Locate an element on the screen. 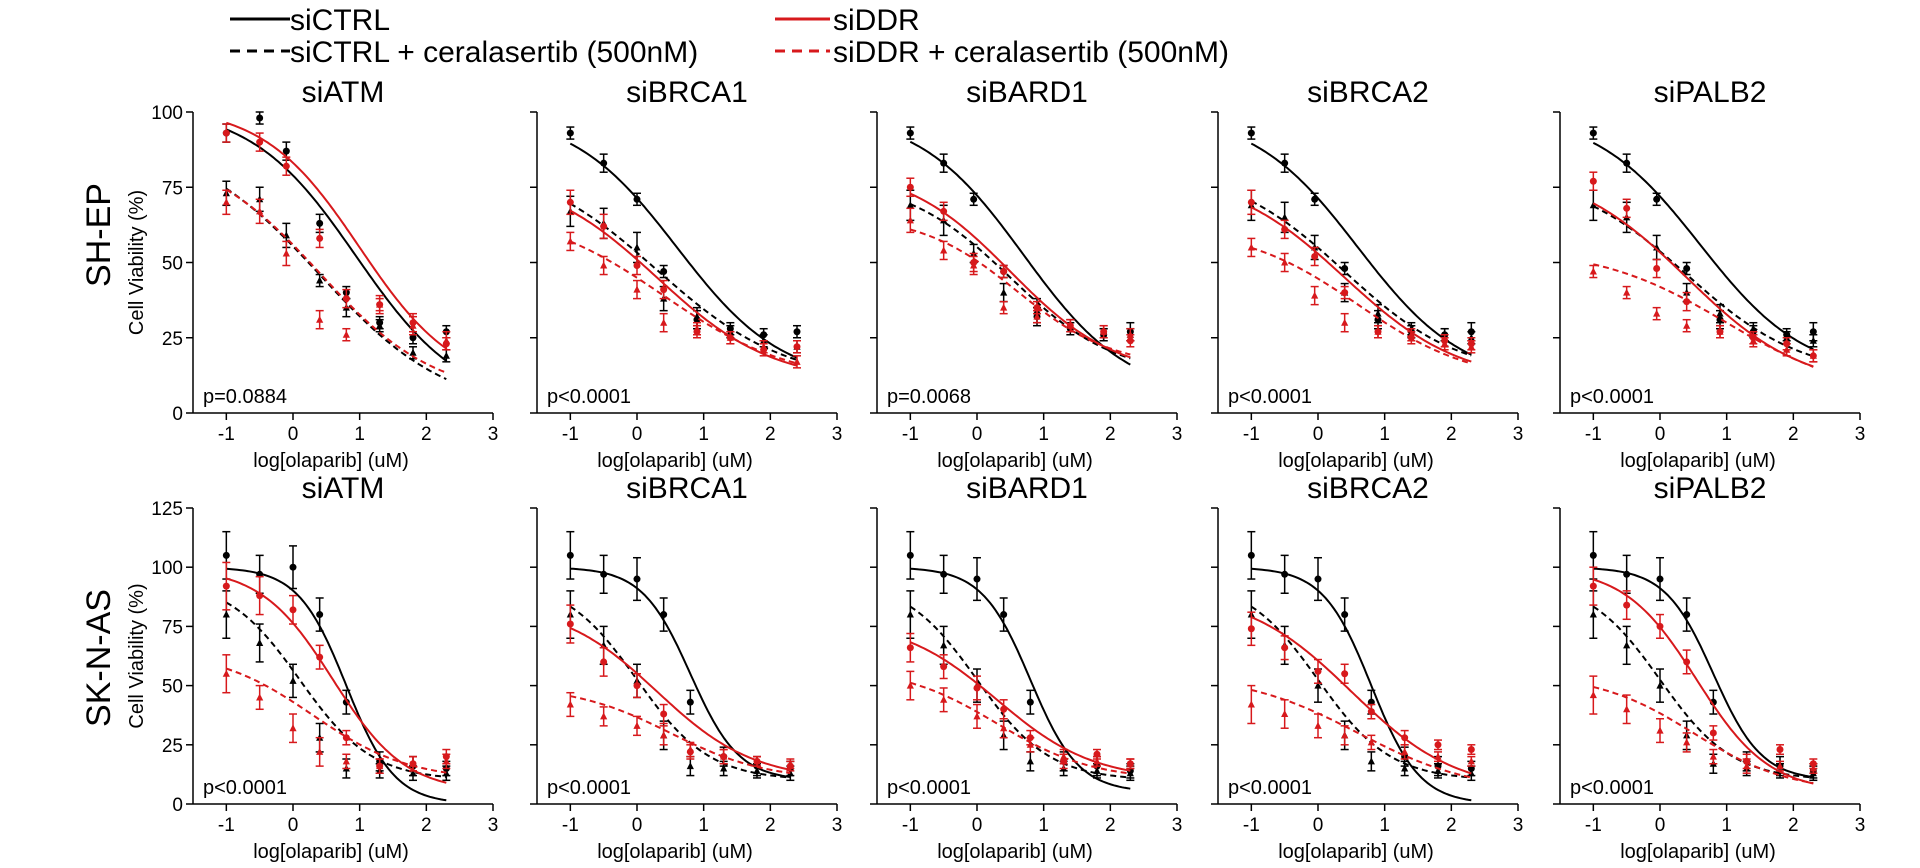 This screenshot has width=1920, height=868. legend-label-0: siCTRL is located at coordinates (340, 20).